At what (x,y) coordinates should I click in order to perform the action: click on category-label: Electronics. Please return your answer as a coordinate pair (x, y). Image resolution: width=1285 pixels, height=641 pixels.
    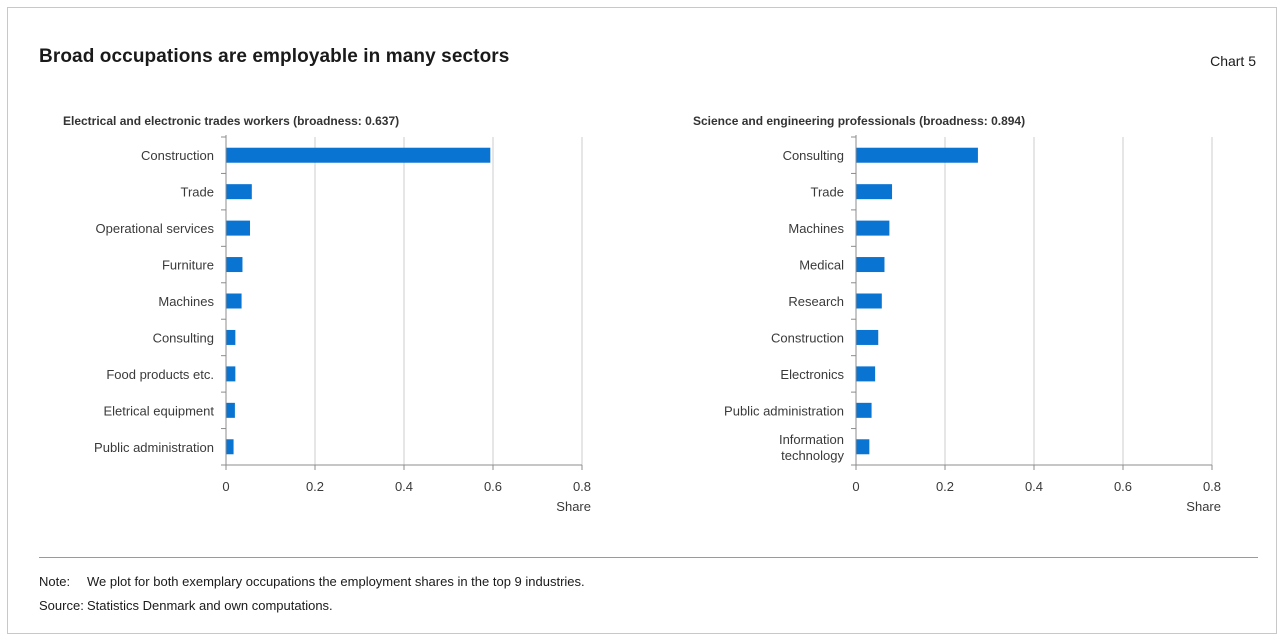
    Looking at the image, I should click on (812, 374).